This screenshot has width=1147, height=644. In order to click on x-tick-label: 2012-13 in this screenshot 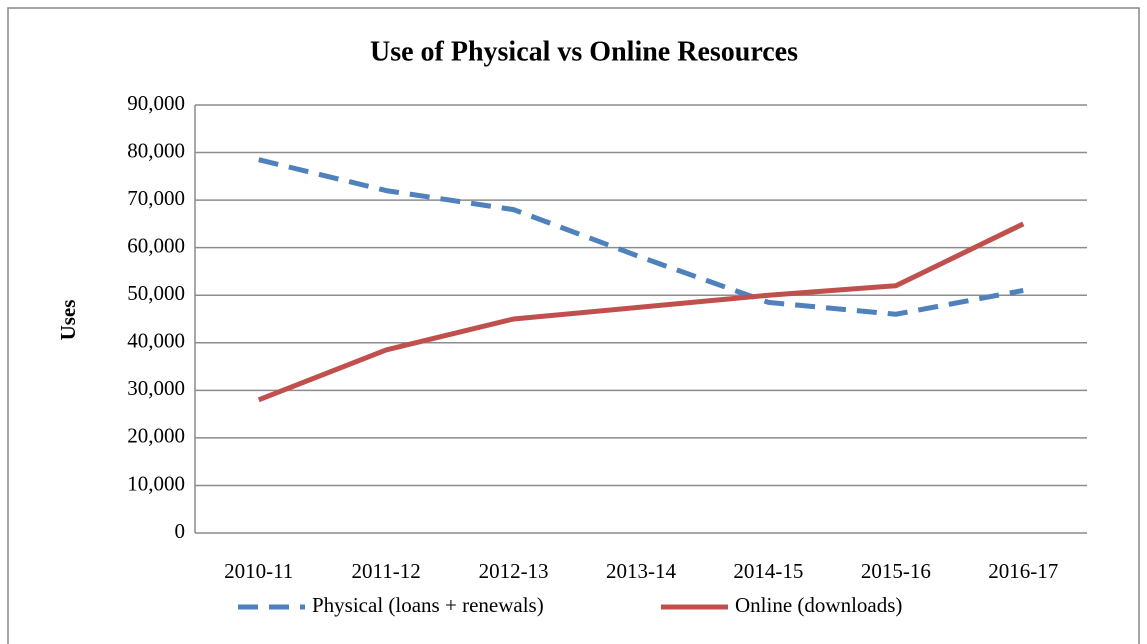, I will do `click(514, 571)`.